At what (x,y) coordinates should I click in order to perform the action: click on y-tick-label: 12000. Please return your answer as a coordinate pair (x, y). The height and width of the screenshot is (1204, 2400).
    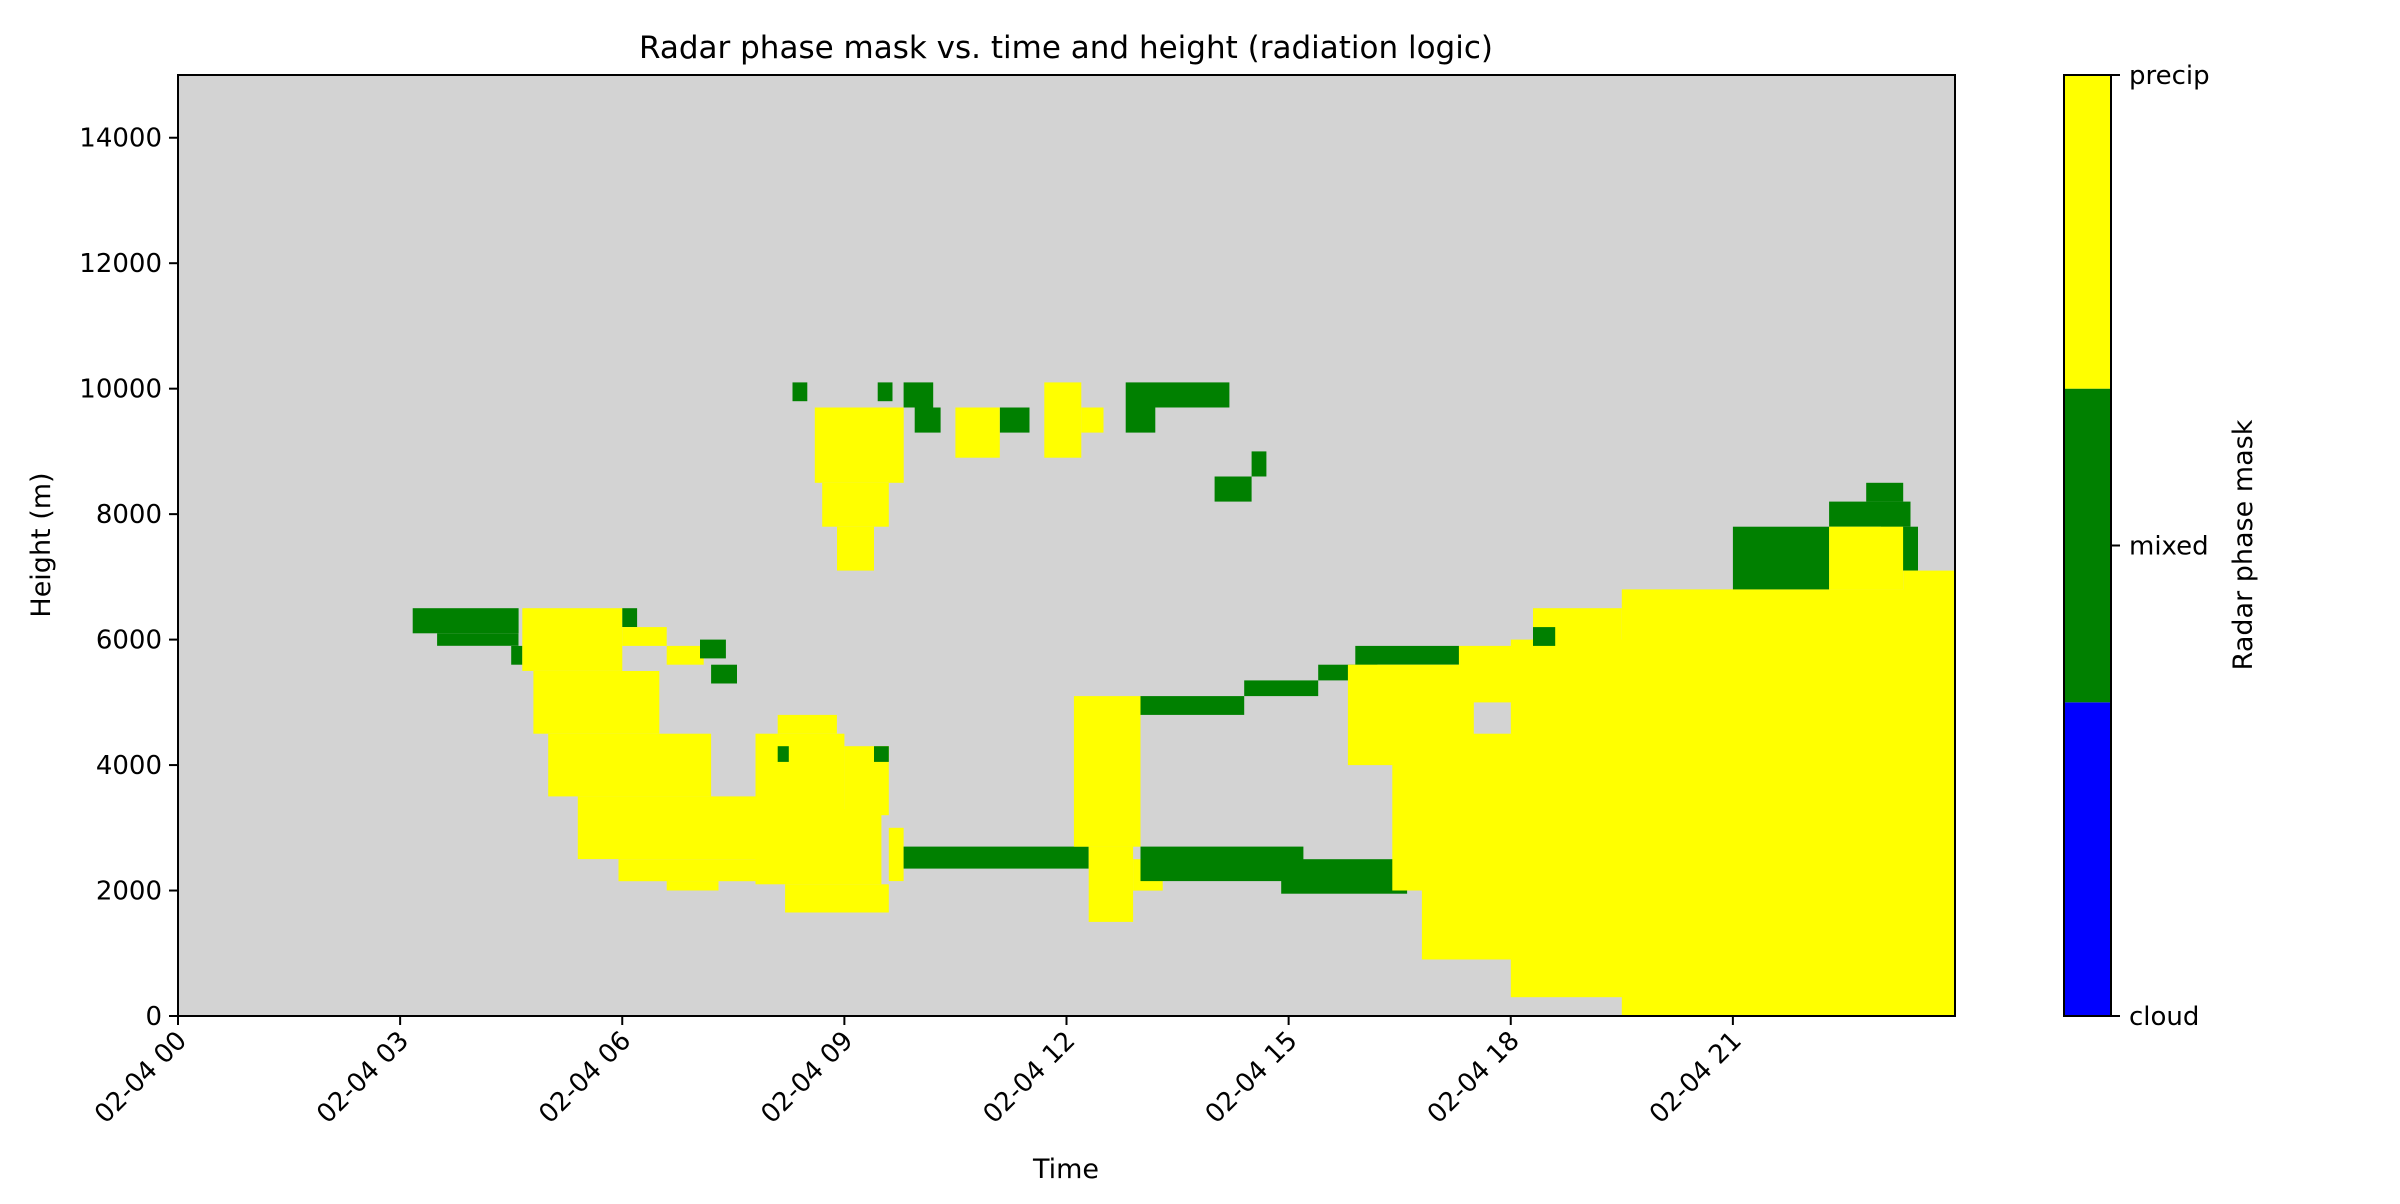
    Looking at the image, I should click on (120, 264).